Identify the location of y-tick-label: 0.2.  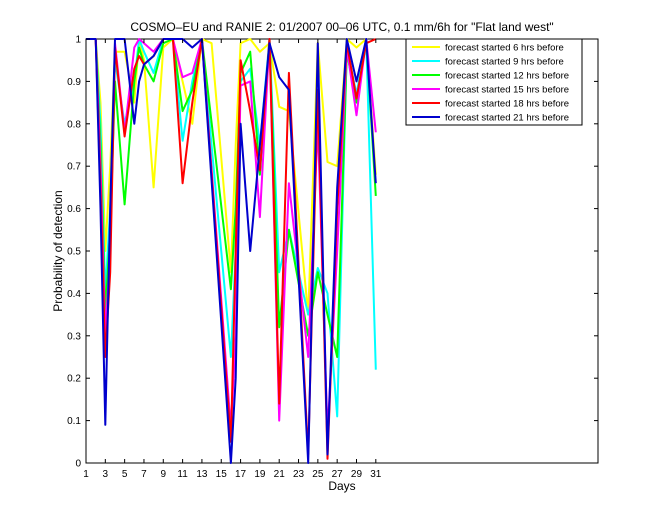
(74, 379).